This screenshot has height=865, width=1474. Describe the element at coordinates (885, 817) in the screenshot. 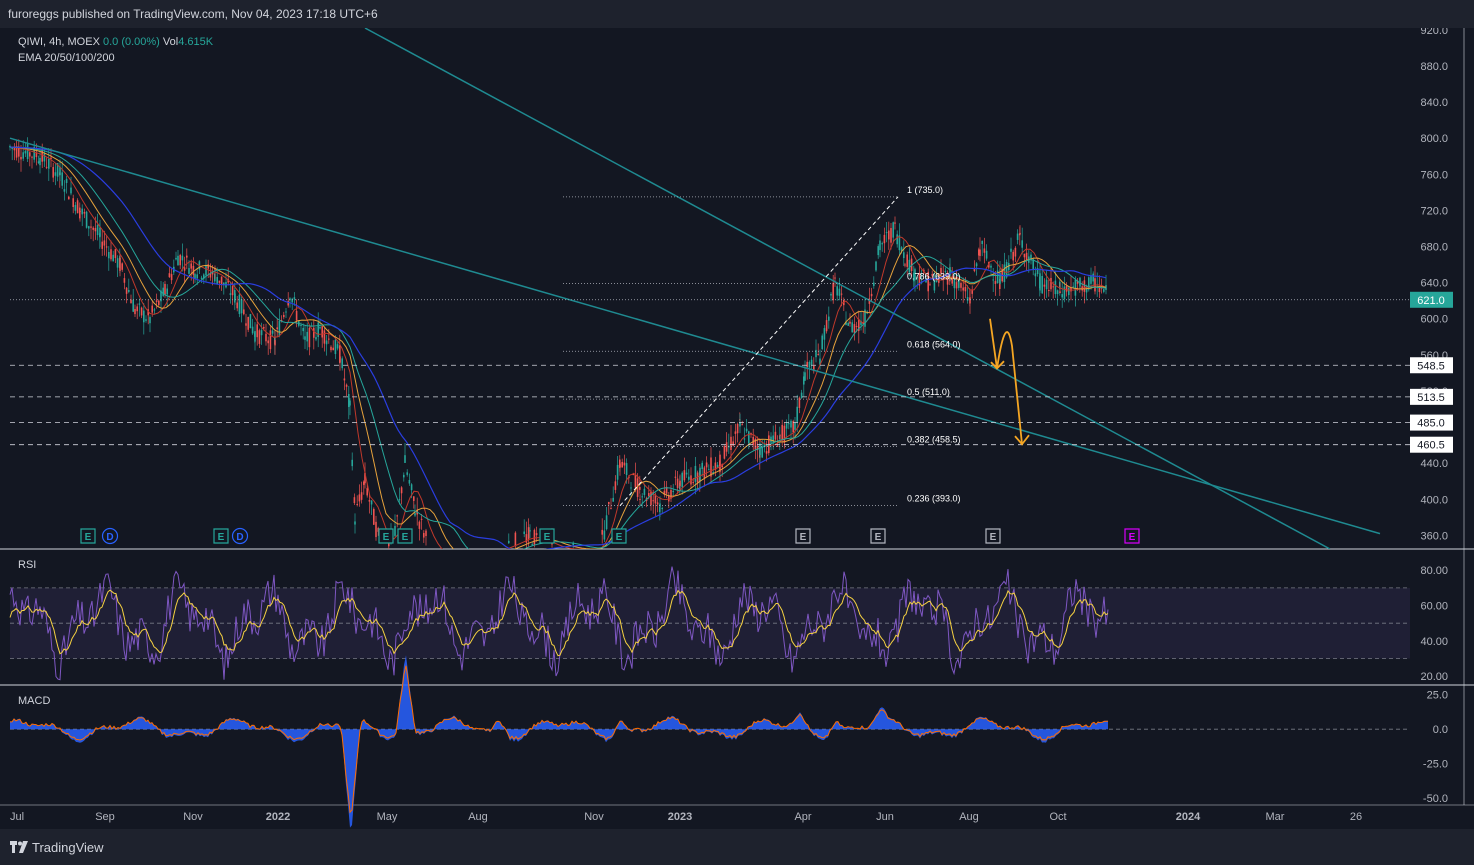

I see `time-tick-label: Jun` at that location.